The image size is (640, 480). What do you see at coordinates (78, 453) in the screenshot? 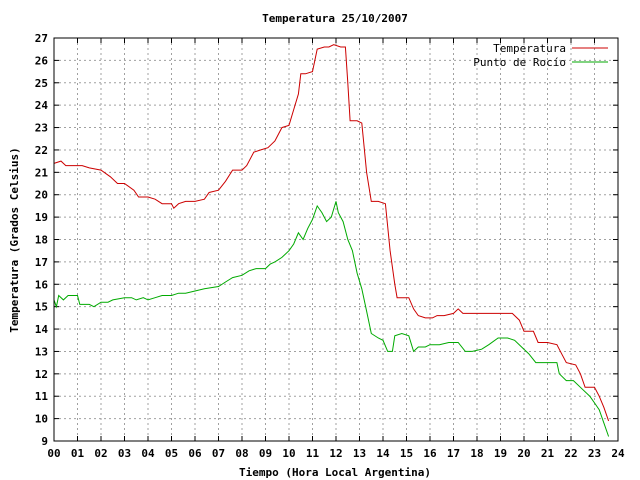
I see `x-tick-label: 01` at bounding box center [78, 453].